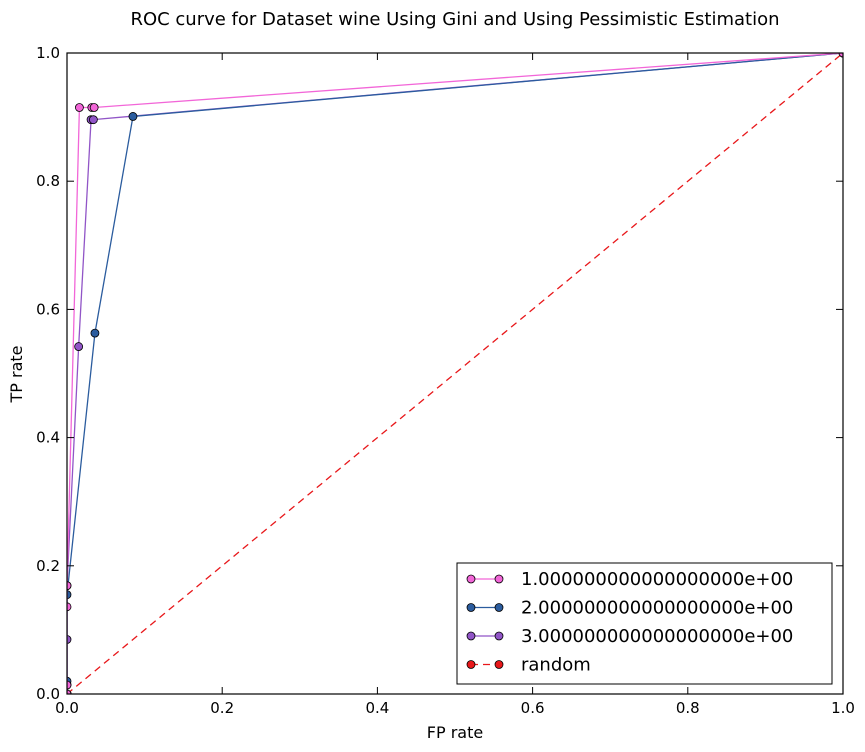 This screenshot has height=752, width=865. Describe the element at coordinates (657, 579) in the screenshot. I see `legend-label: 1.000000000000000000e+00` at that location.